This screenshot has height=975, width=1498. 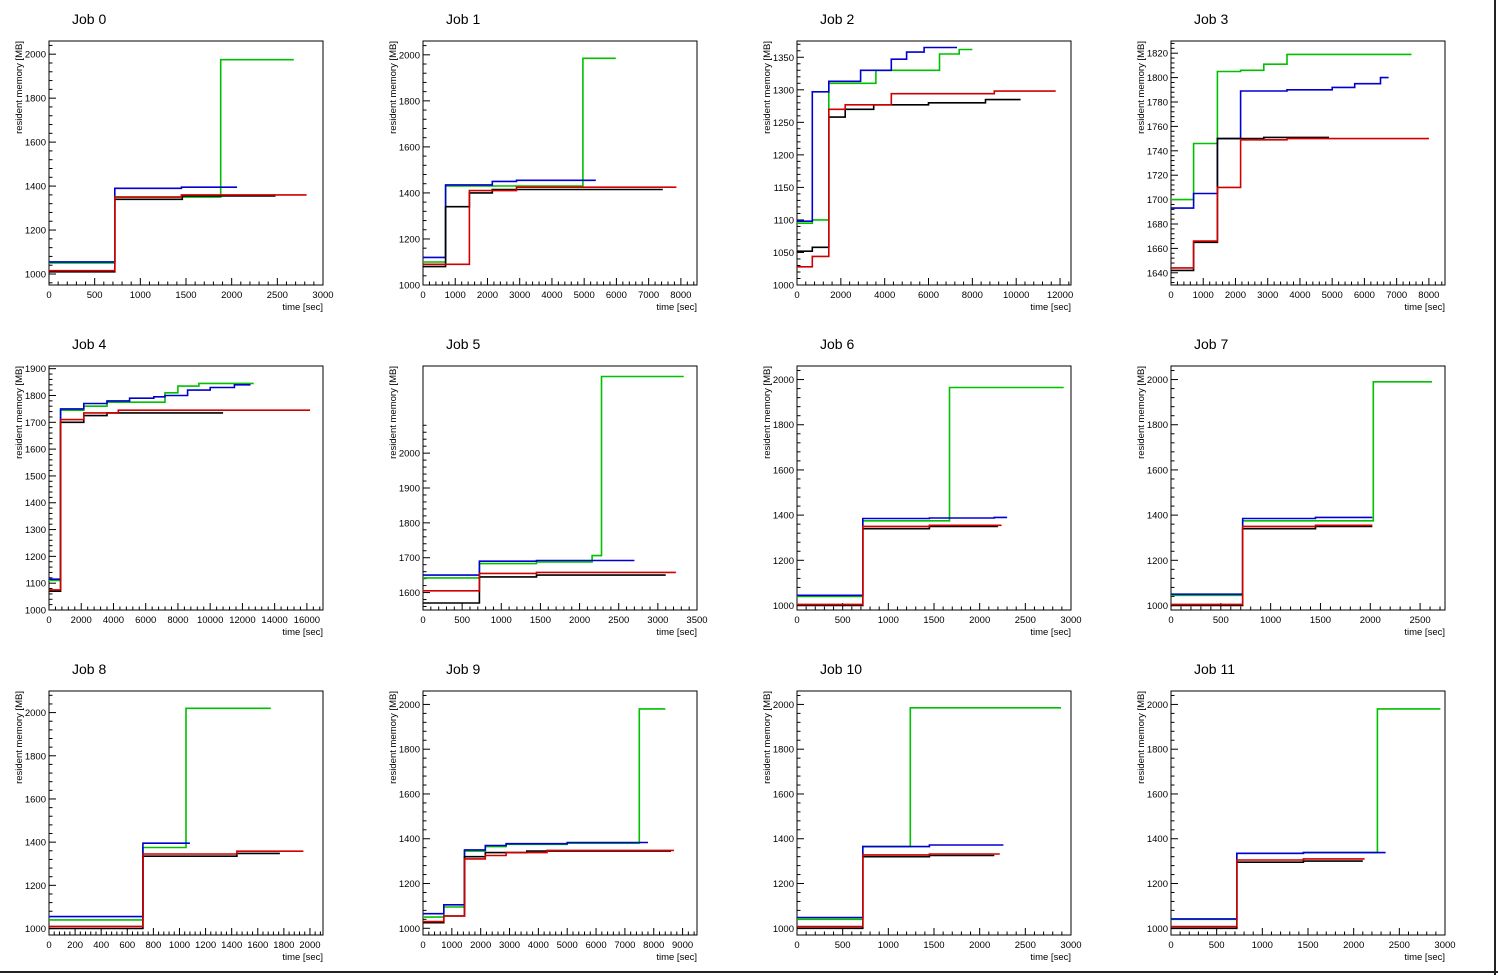 What do you see at coordinates (1157, 380) in the screenshot?
I see `y-tick-label: 2000` at bounding box center [1157, 380].